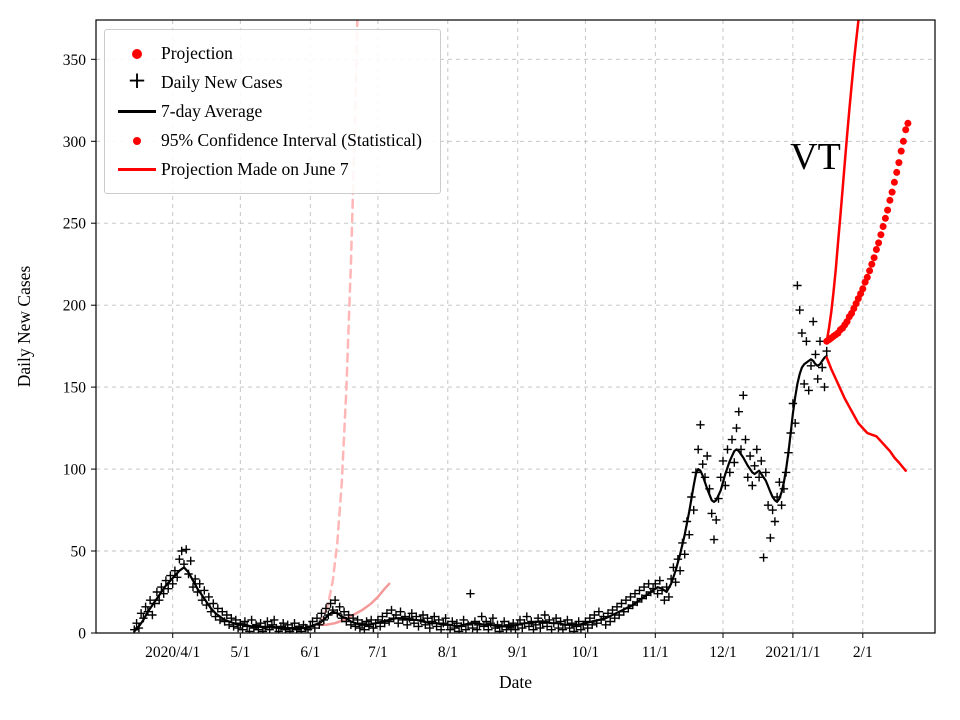 The height and width of the screenshot is (720, 960). Describe the element at coordinates (310, 652) in the screenshot. I see `x-tick-label: 6/1` at that location.